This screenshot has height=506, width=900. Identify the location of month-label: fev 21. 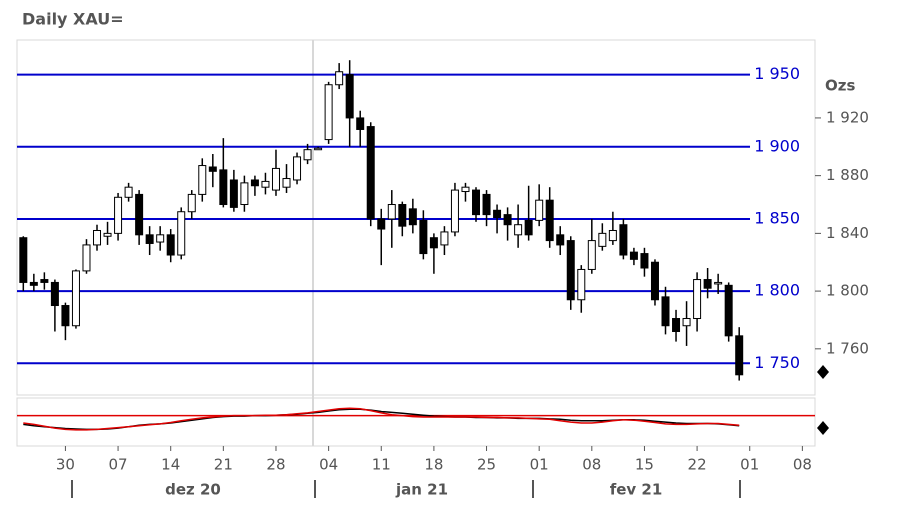
(636, 490).